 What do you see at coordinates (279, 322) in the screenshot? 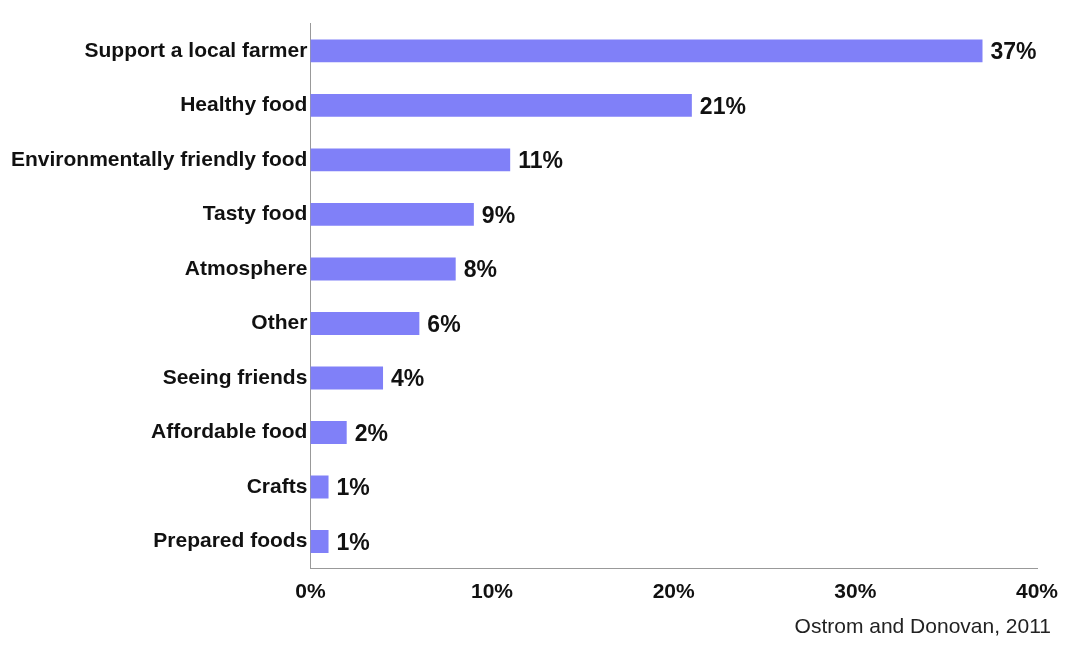
I see `y-tick-label: Other` at bounding box center [279, 322].